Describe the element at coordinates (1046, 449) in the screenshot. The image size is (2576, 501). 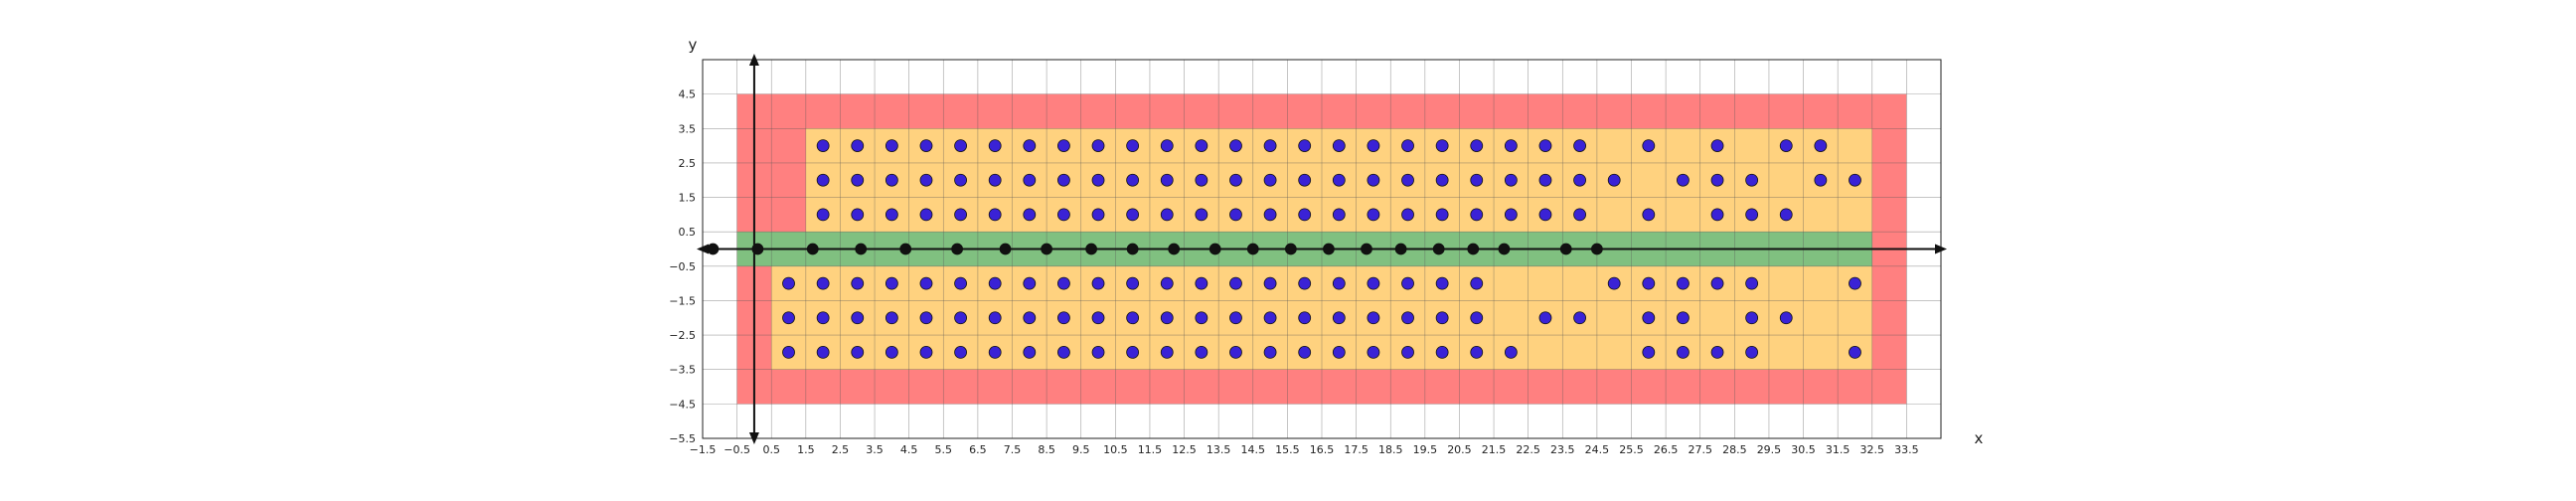
I see `x-tick-label: 8.5` at that location.